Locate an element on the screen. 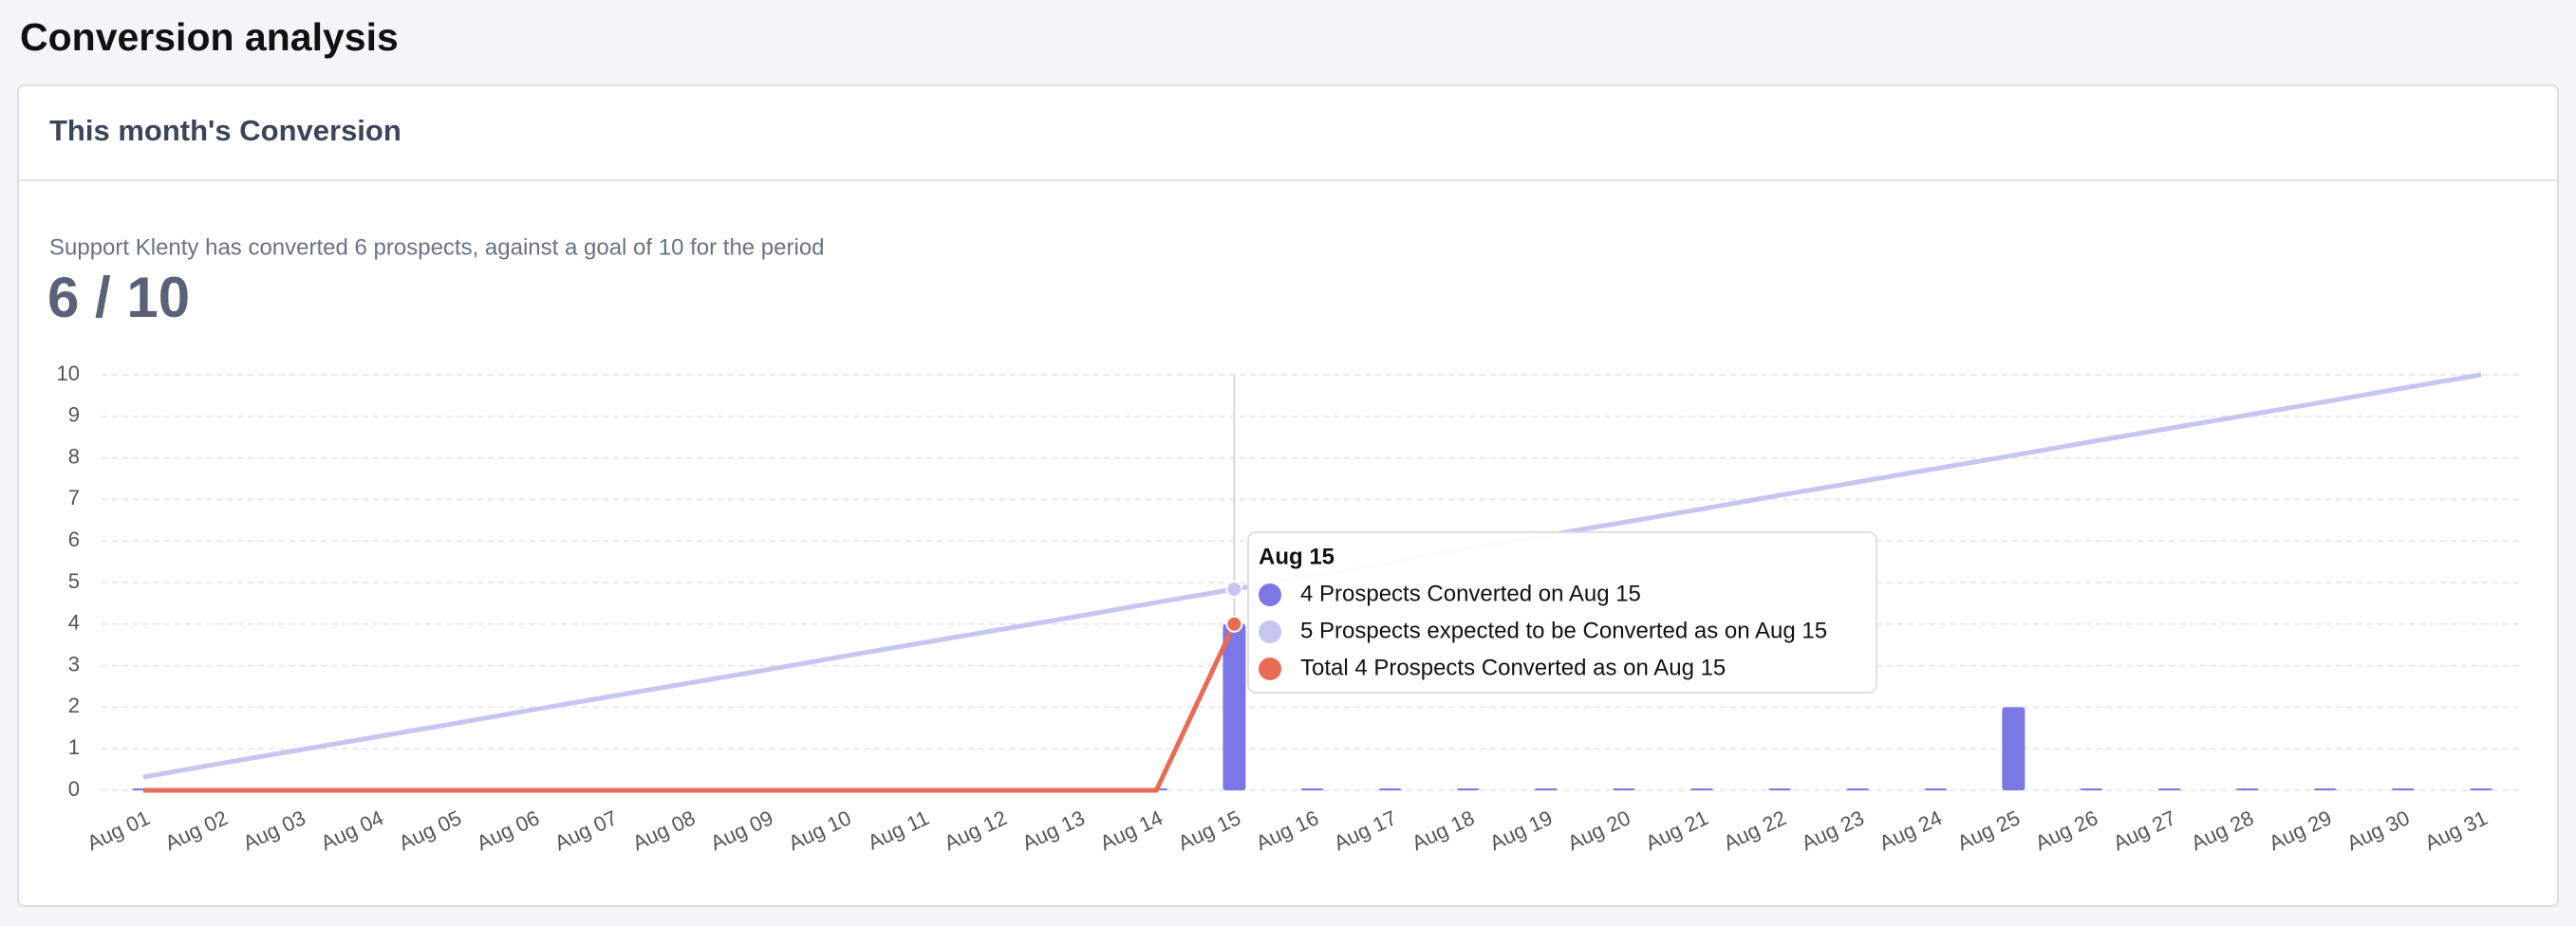  y-tick-label: 2 is located at coordinates (74, 705).